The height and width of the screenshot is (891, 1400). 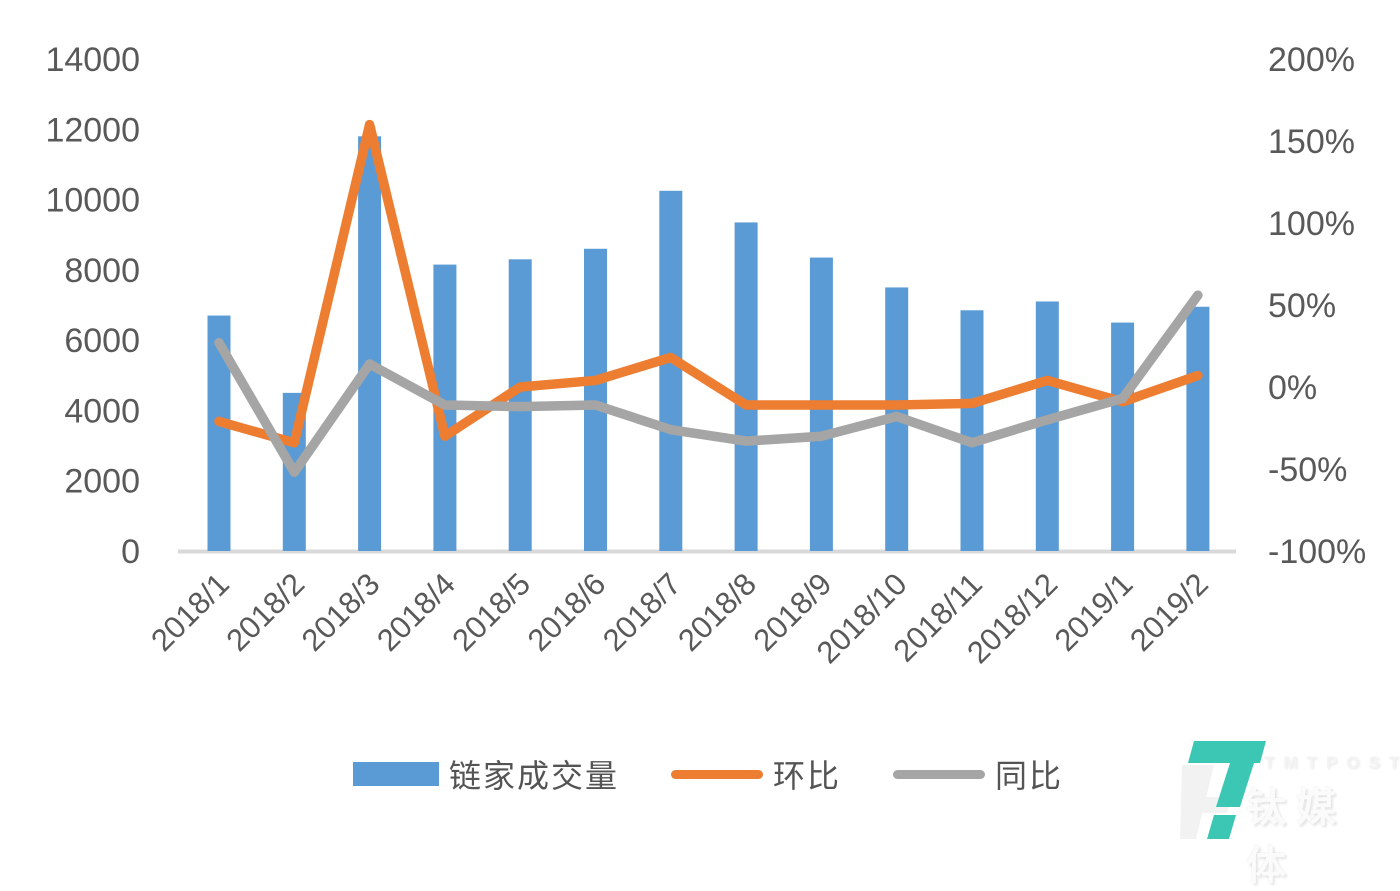 I want to click on bar-2018/6, so click(x=595, y=399).